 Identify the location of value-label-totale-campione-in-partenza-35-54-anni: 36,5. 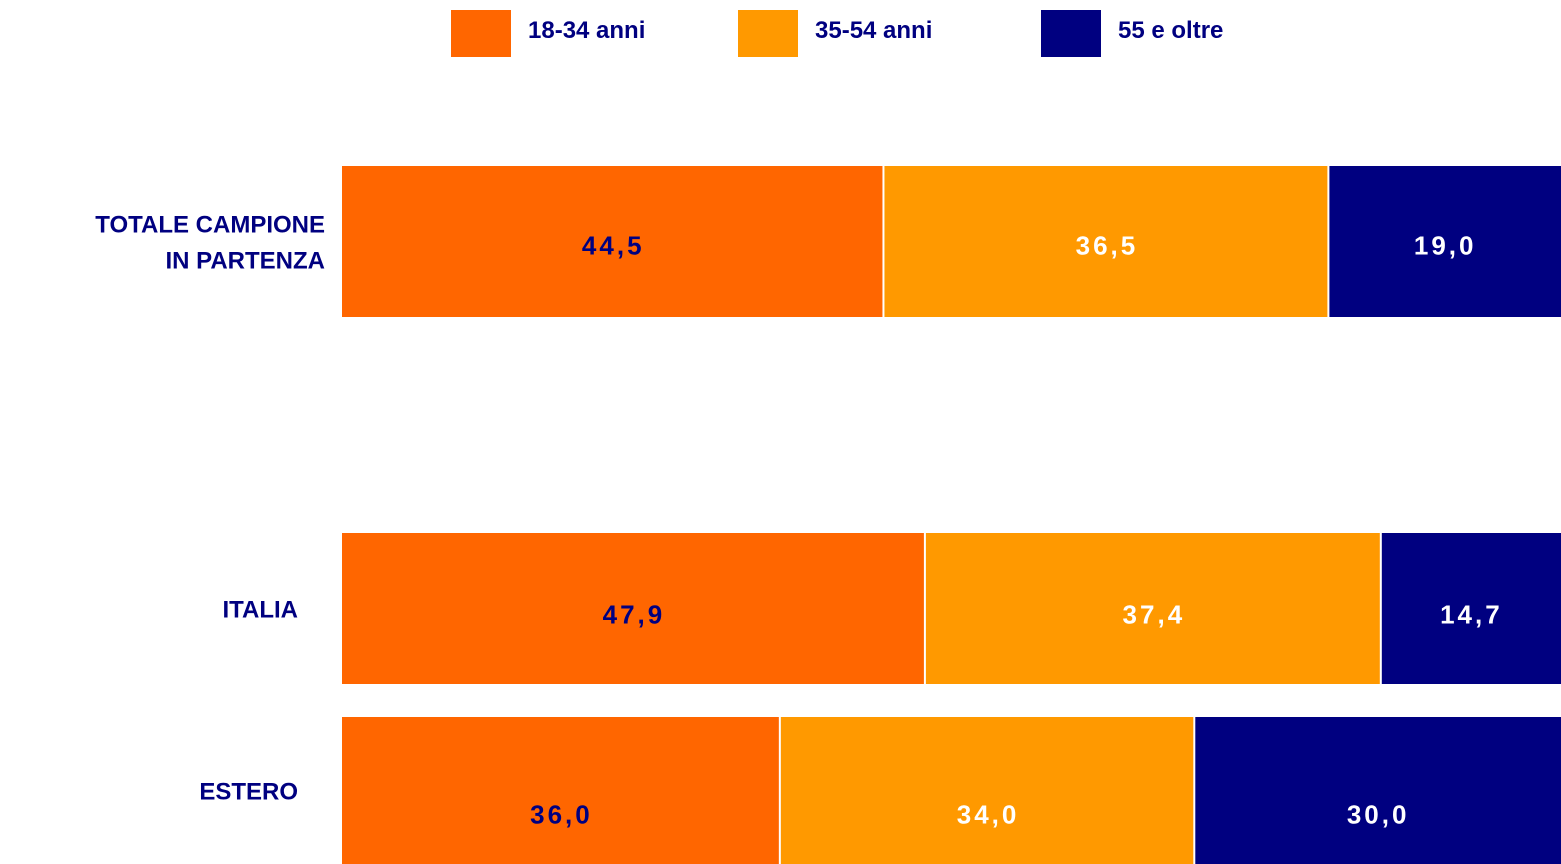
(1107, 246).